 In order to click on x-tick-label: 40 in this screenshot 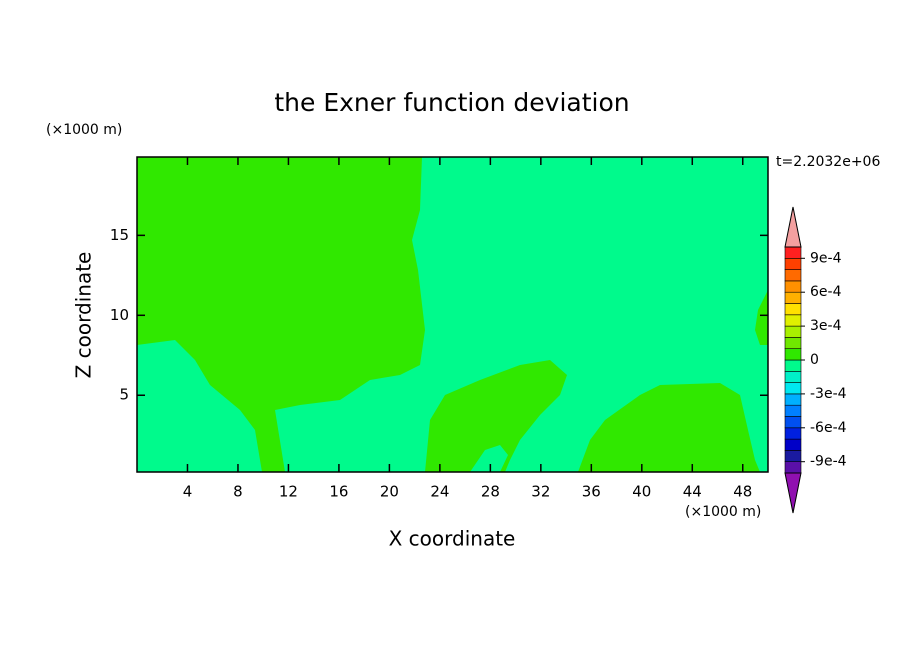, I will do `click(641, 492)`.